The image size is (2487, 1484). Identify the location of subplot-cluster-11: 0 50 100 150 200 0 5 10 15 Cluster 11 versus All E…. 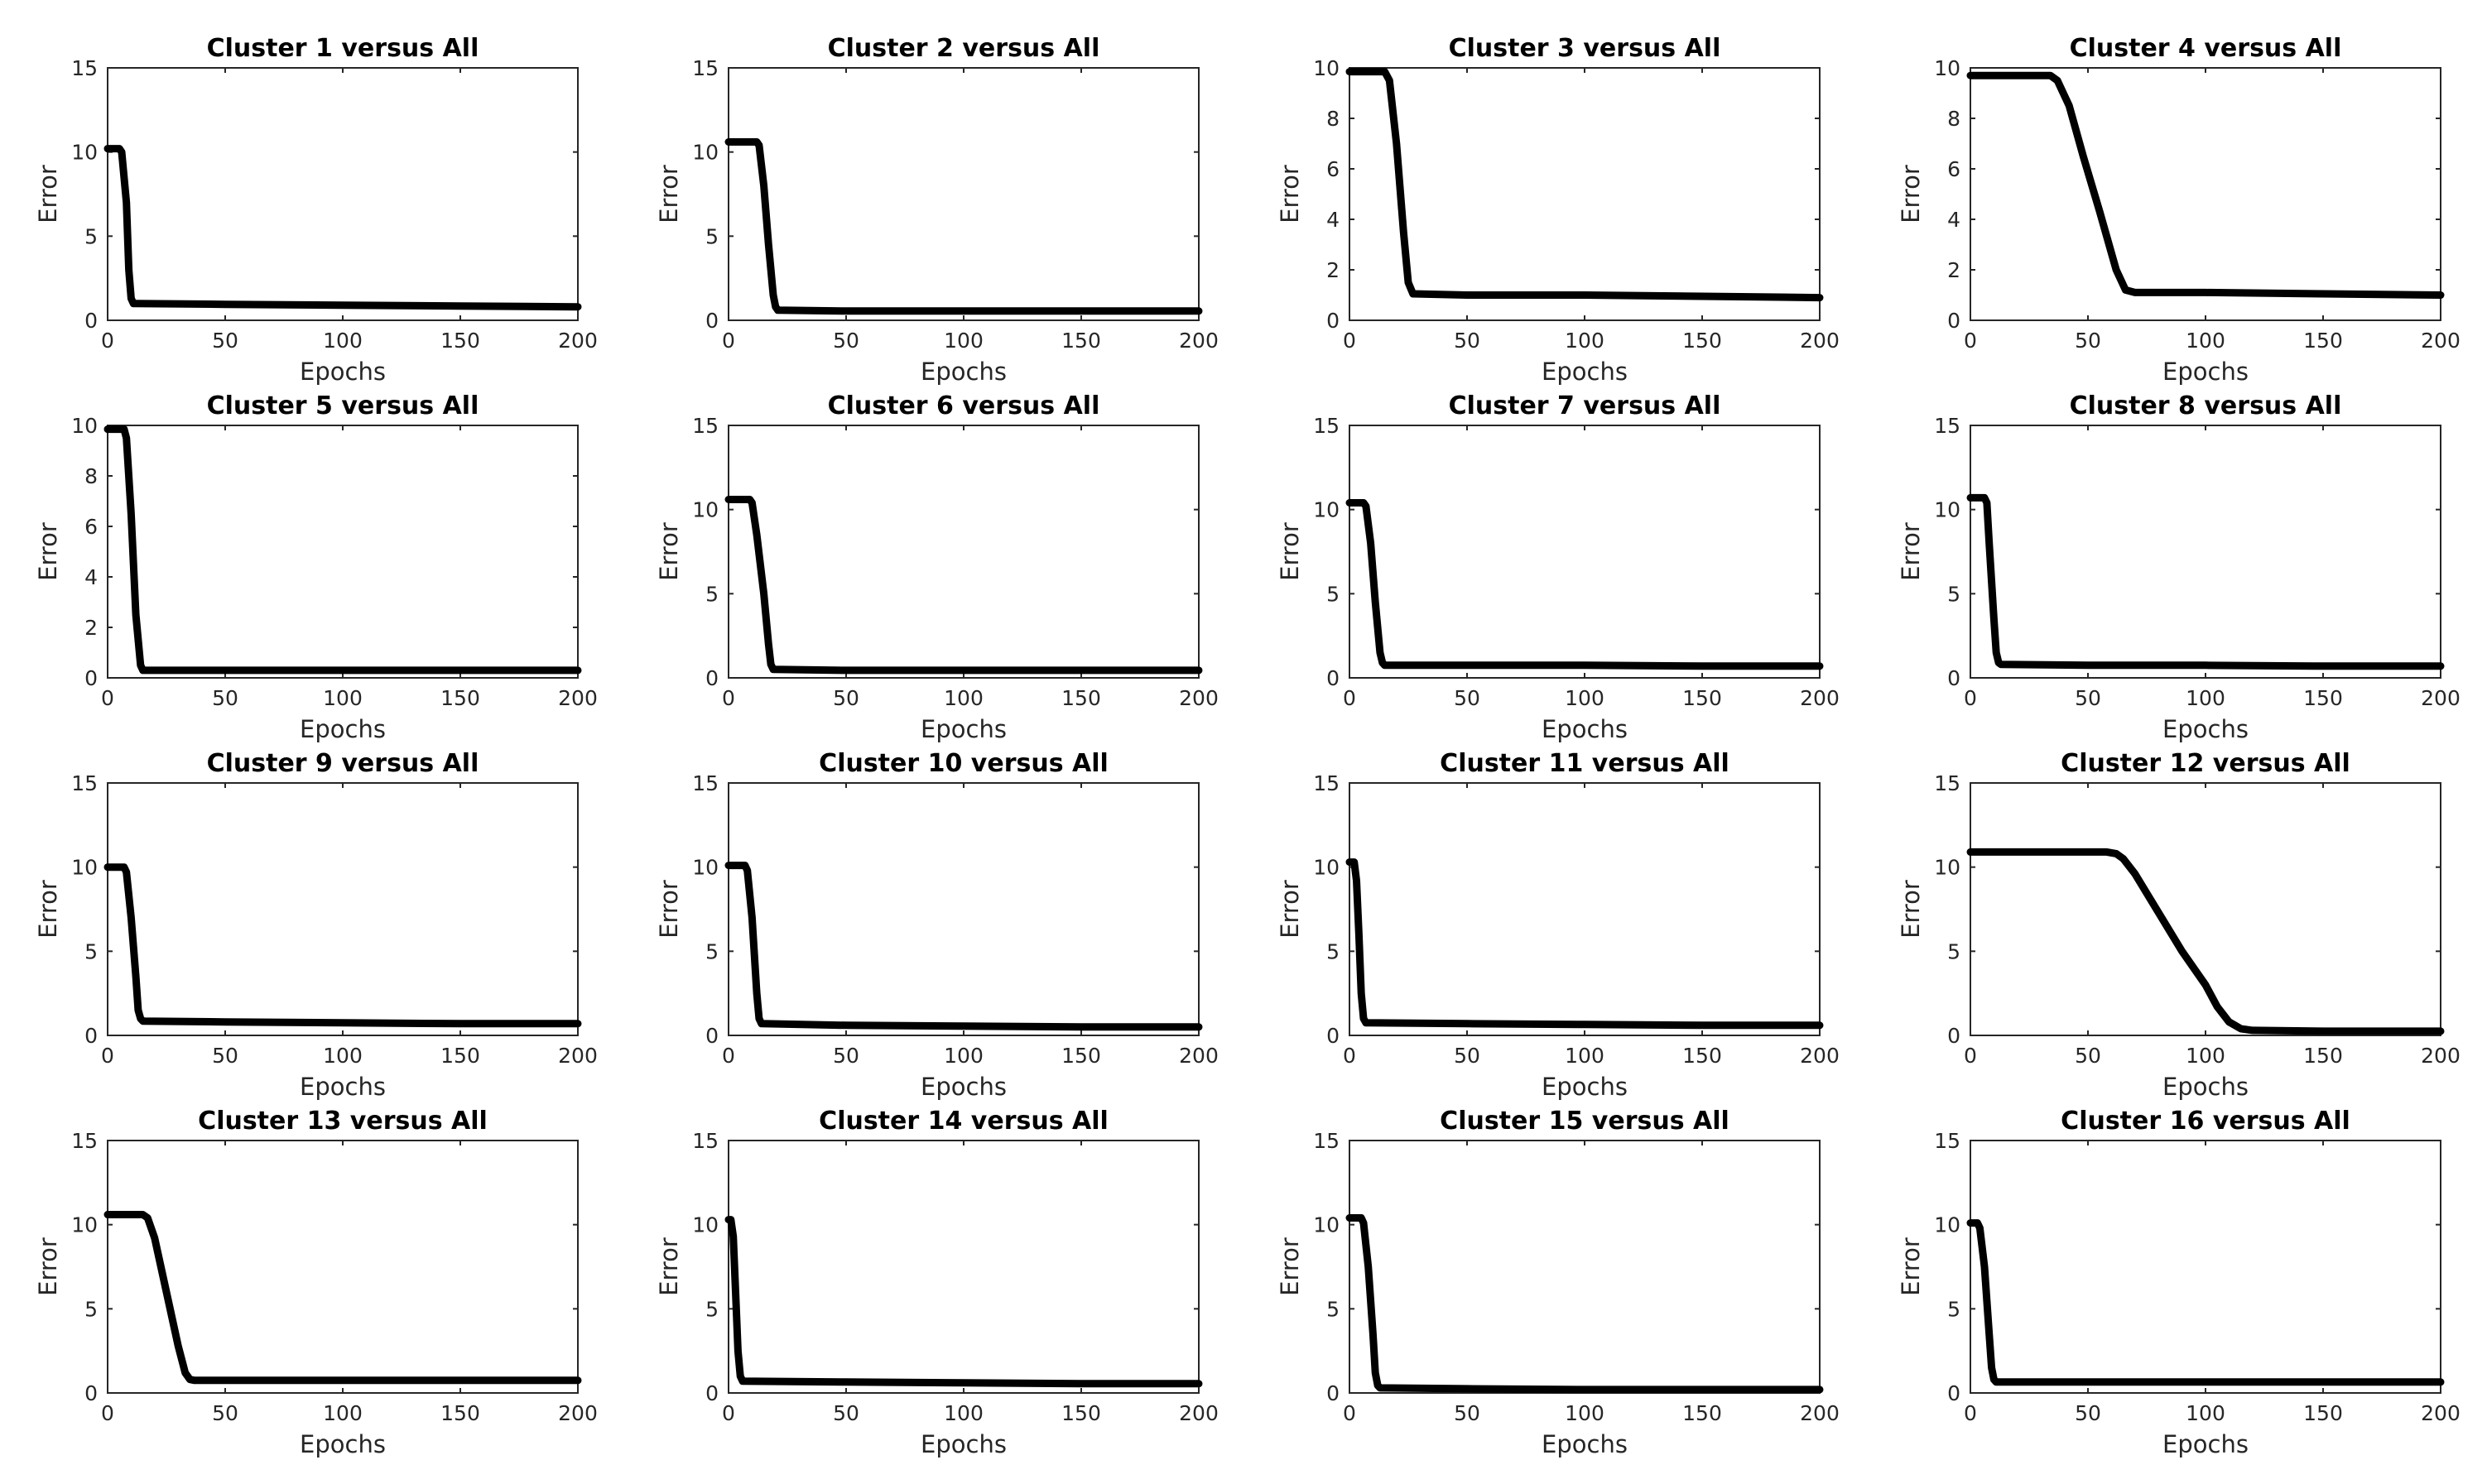
(1558, 925).